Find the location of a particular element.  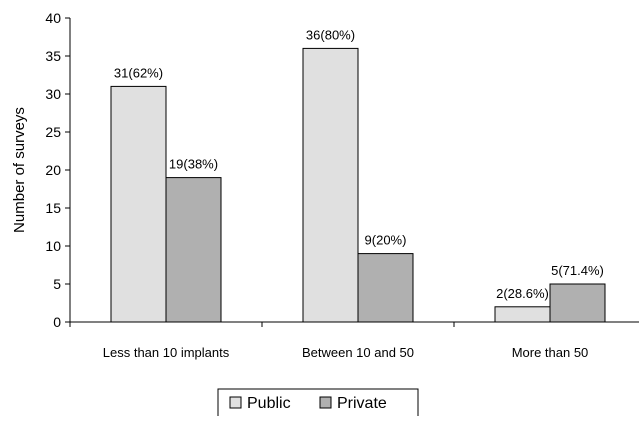

legend: Public Private is located at coordinates (318, 403).